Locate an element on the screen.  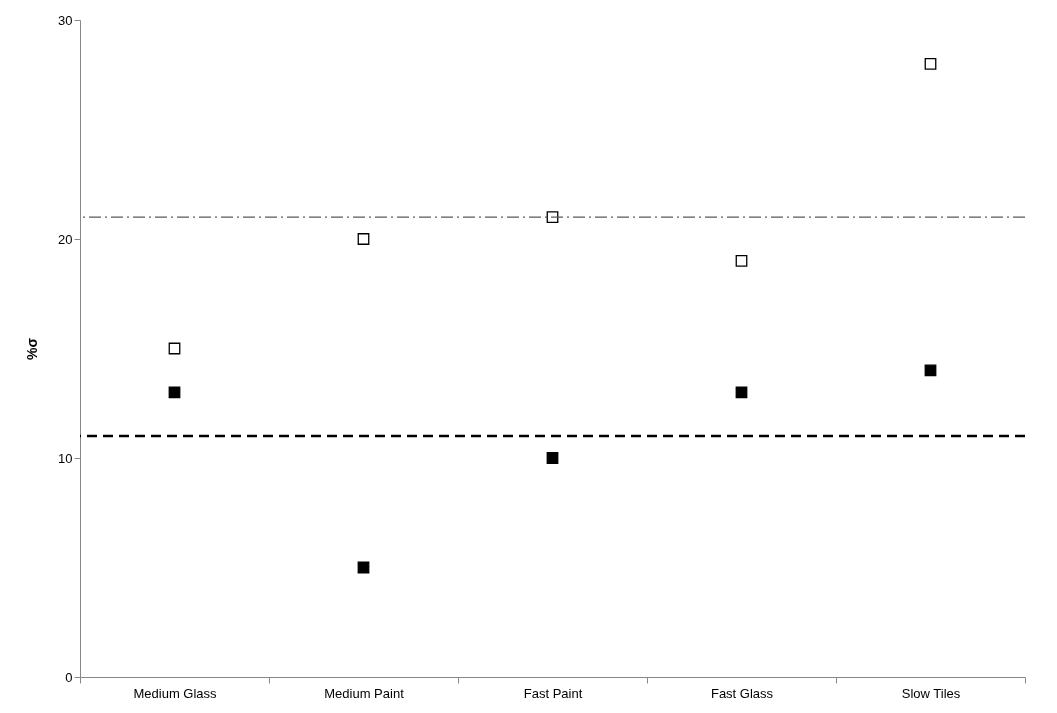
y-tick-label: 0 is located at coordinates (69, 677).